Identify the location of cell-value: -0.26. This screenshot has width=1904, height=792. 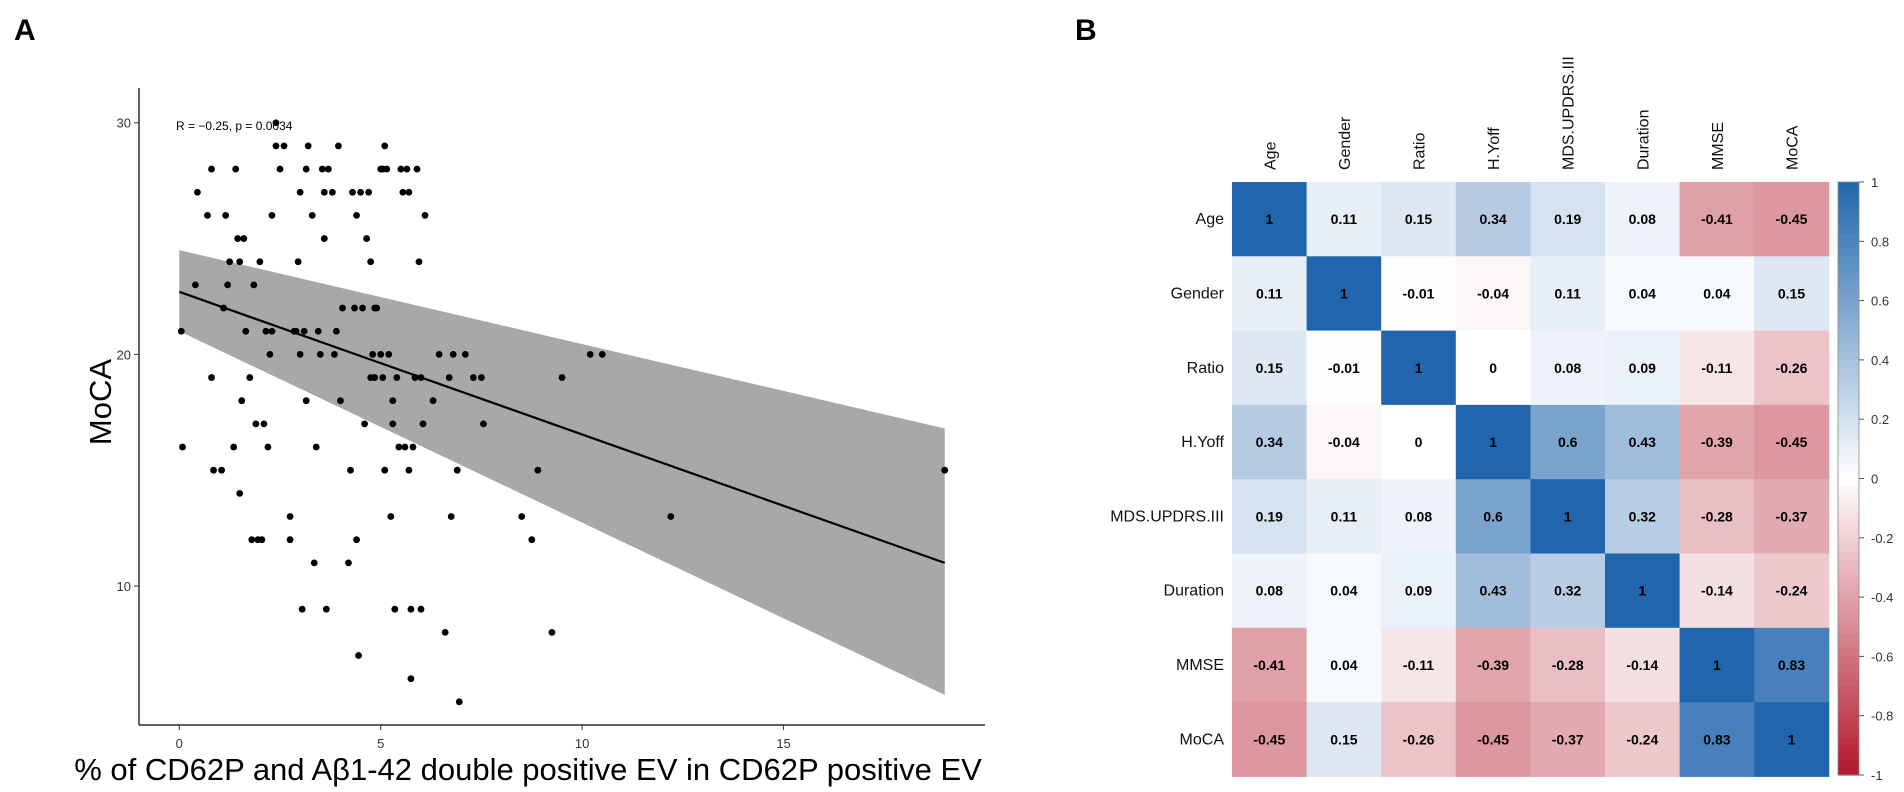
(1792, 368).